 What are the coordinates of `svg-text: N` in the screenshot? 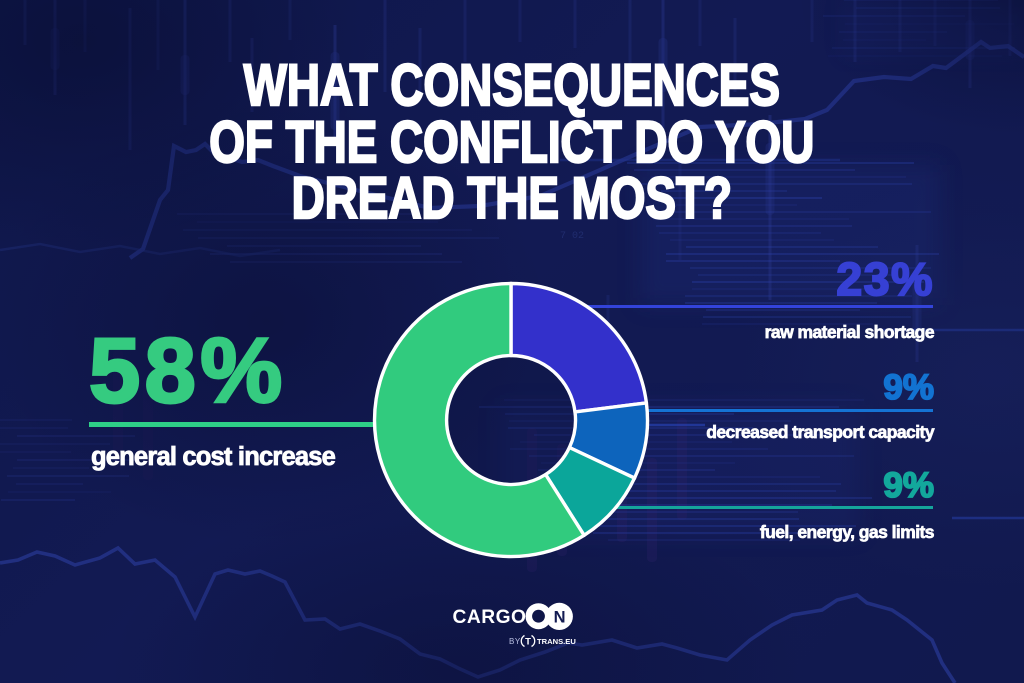 It's located at (560, 617).